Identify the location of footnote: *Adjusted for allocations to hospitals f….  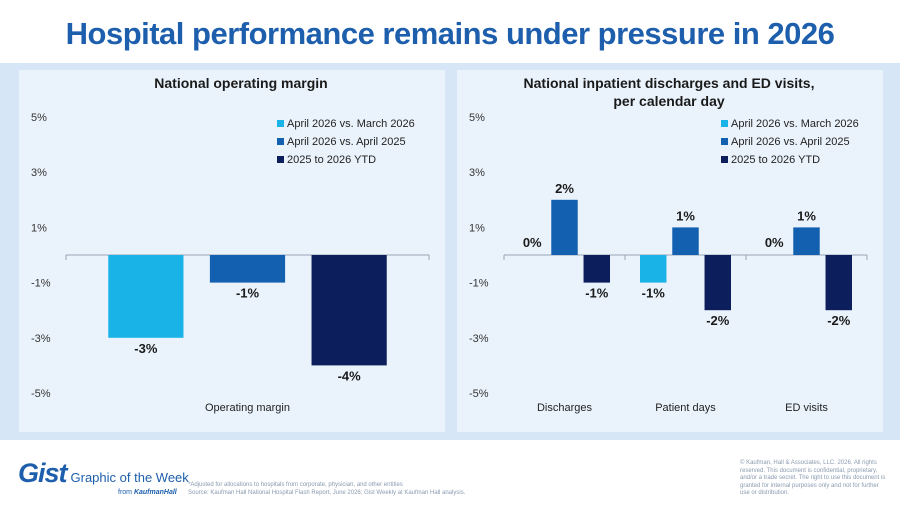
(326, 489).